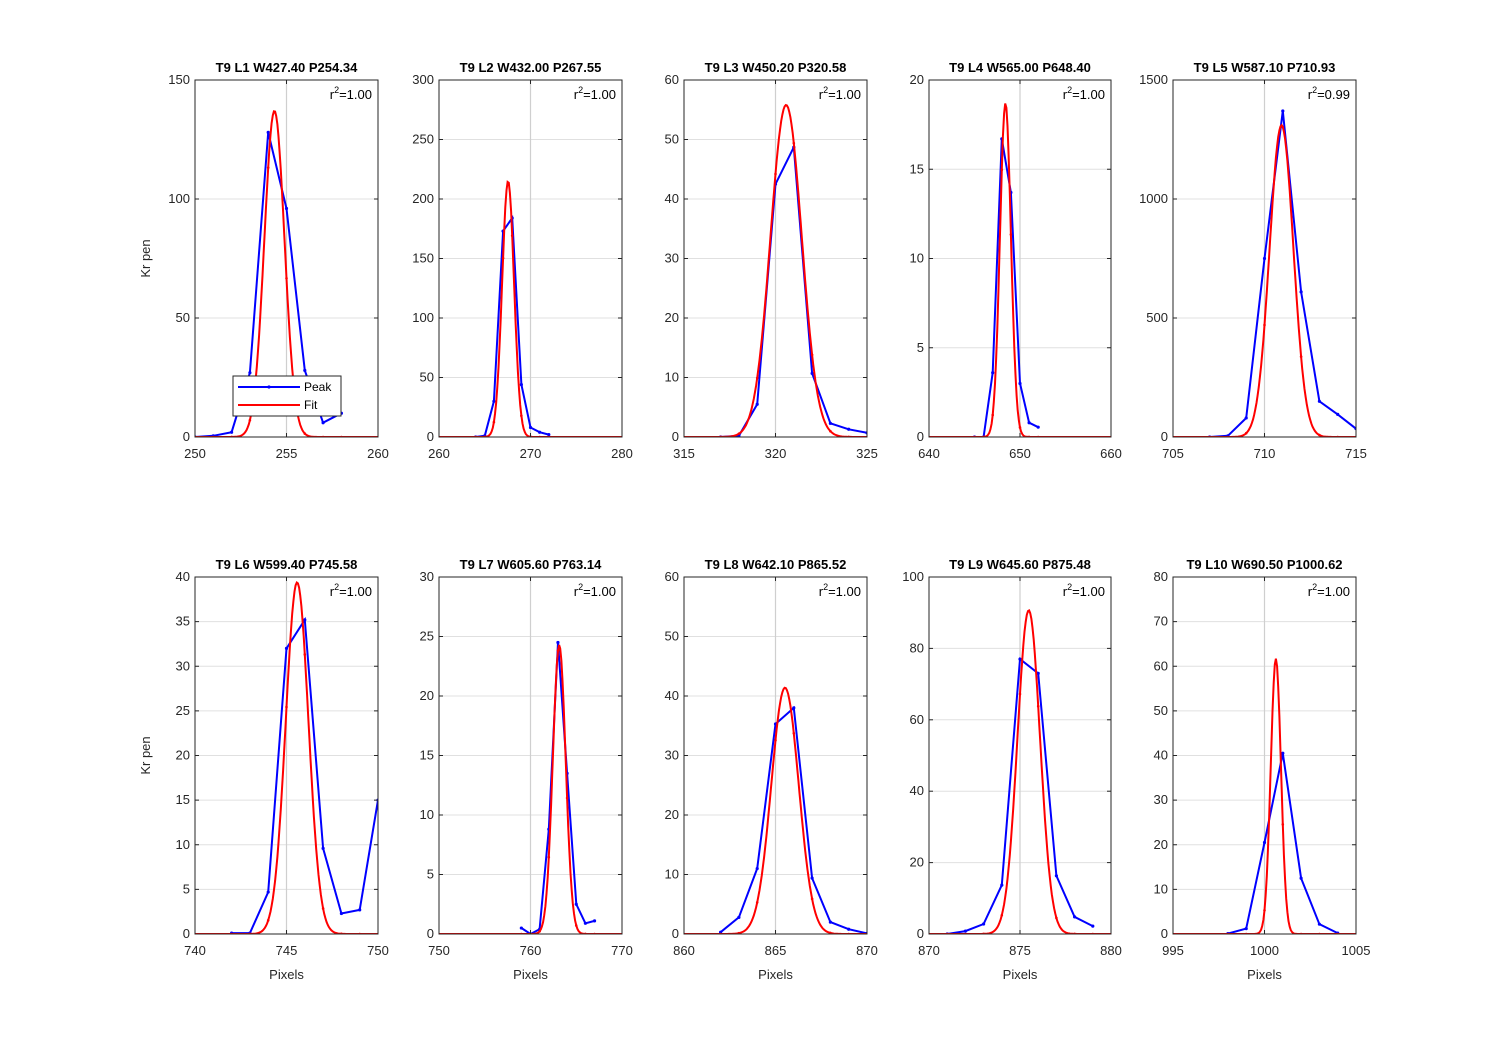 The width and height of the screenshot is (1500, 1050). What do you see at coordinates (195, 453) in the screenshot?
I see `x-tick-label: 250` at bounding box center [195, 453].